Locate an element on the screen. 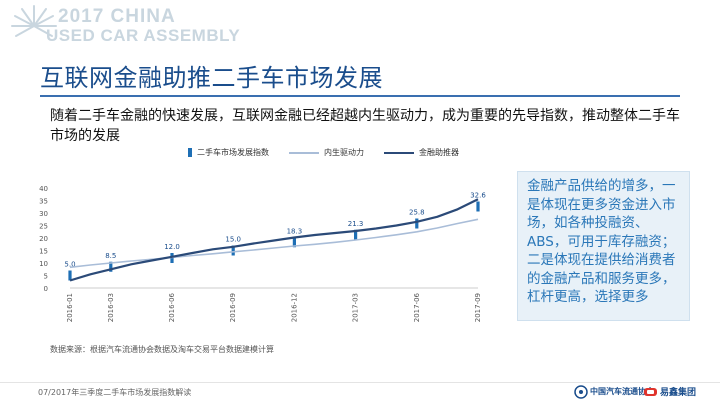 The width and height of the screenshot is (720, 406). index-bar-label: 12.0 is located at coordinates (172, 247).